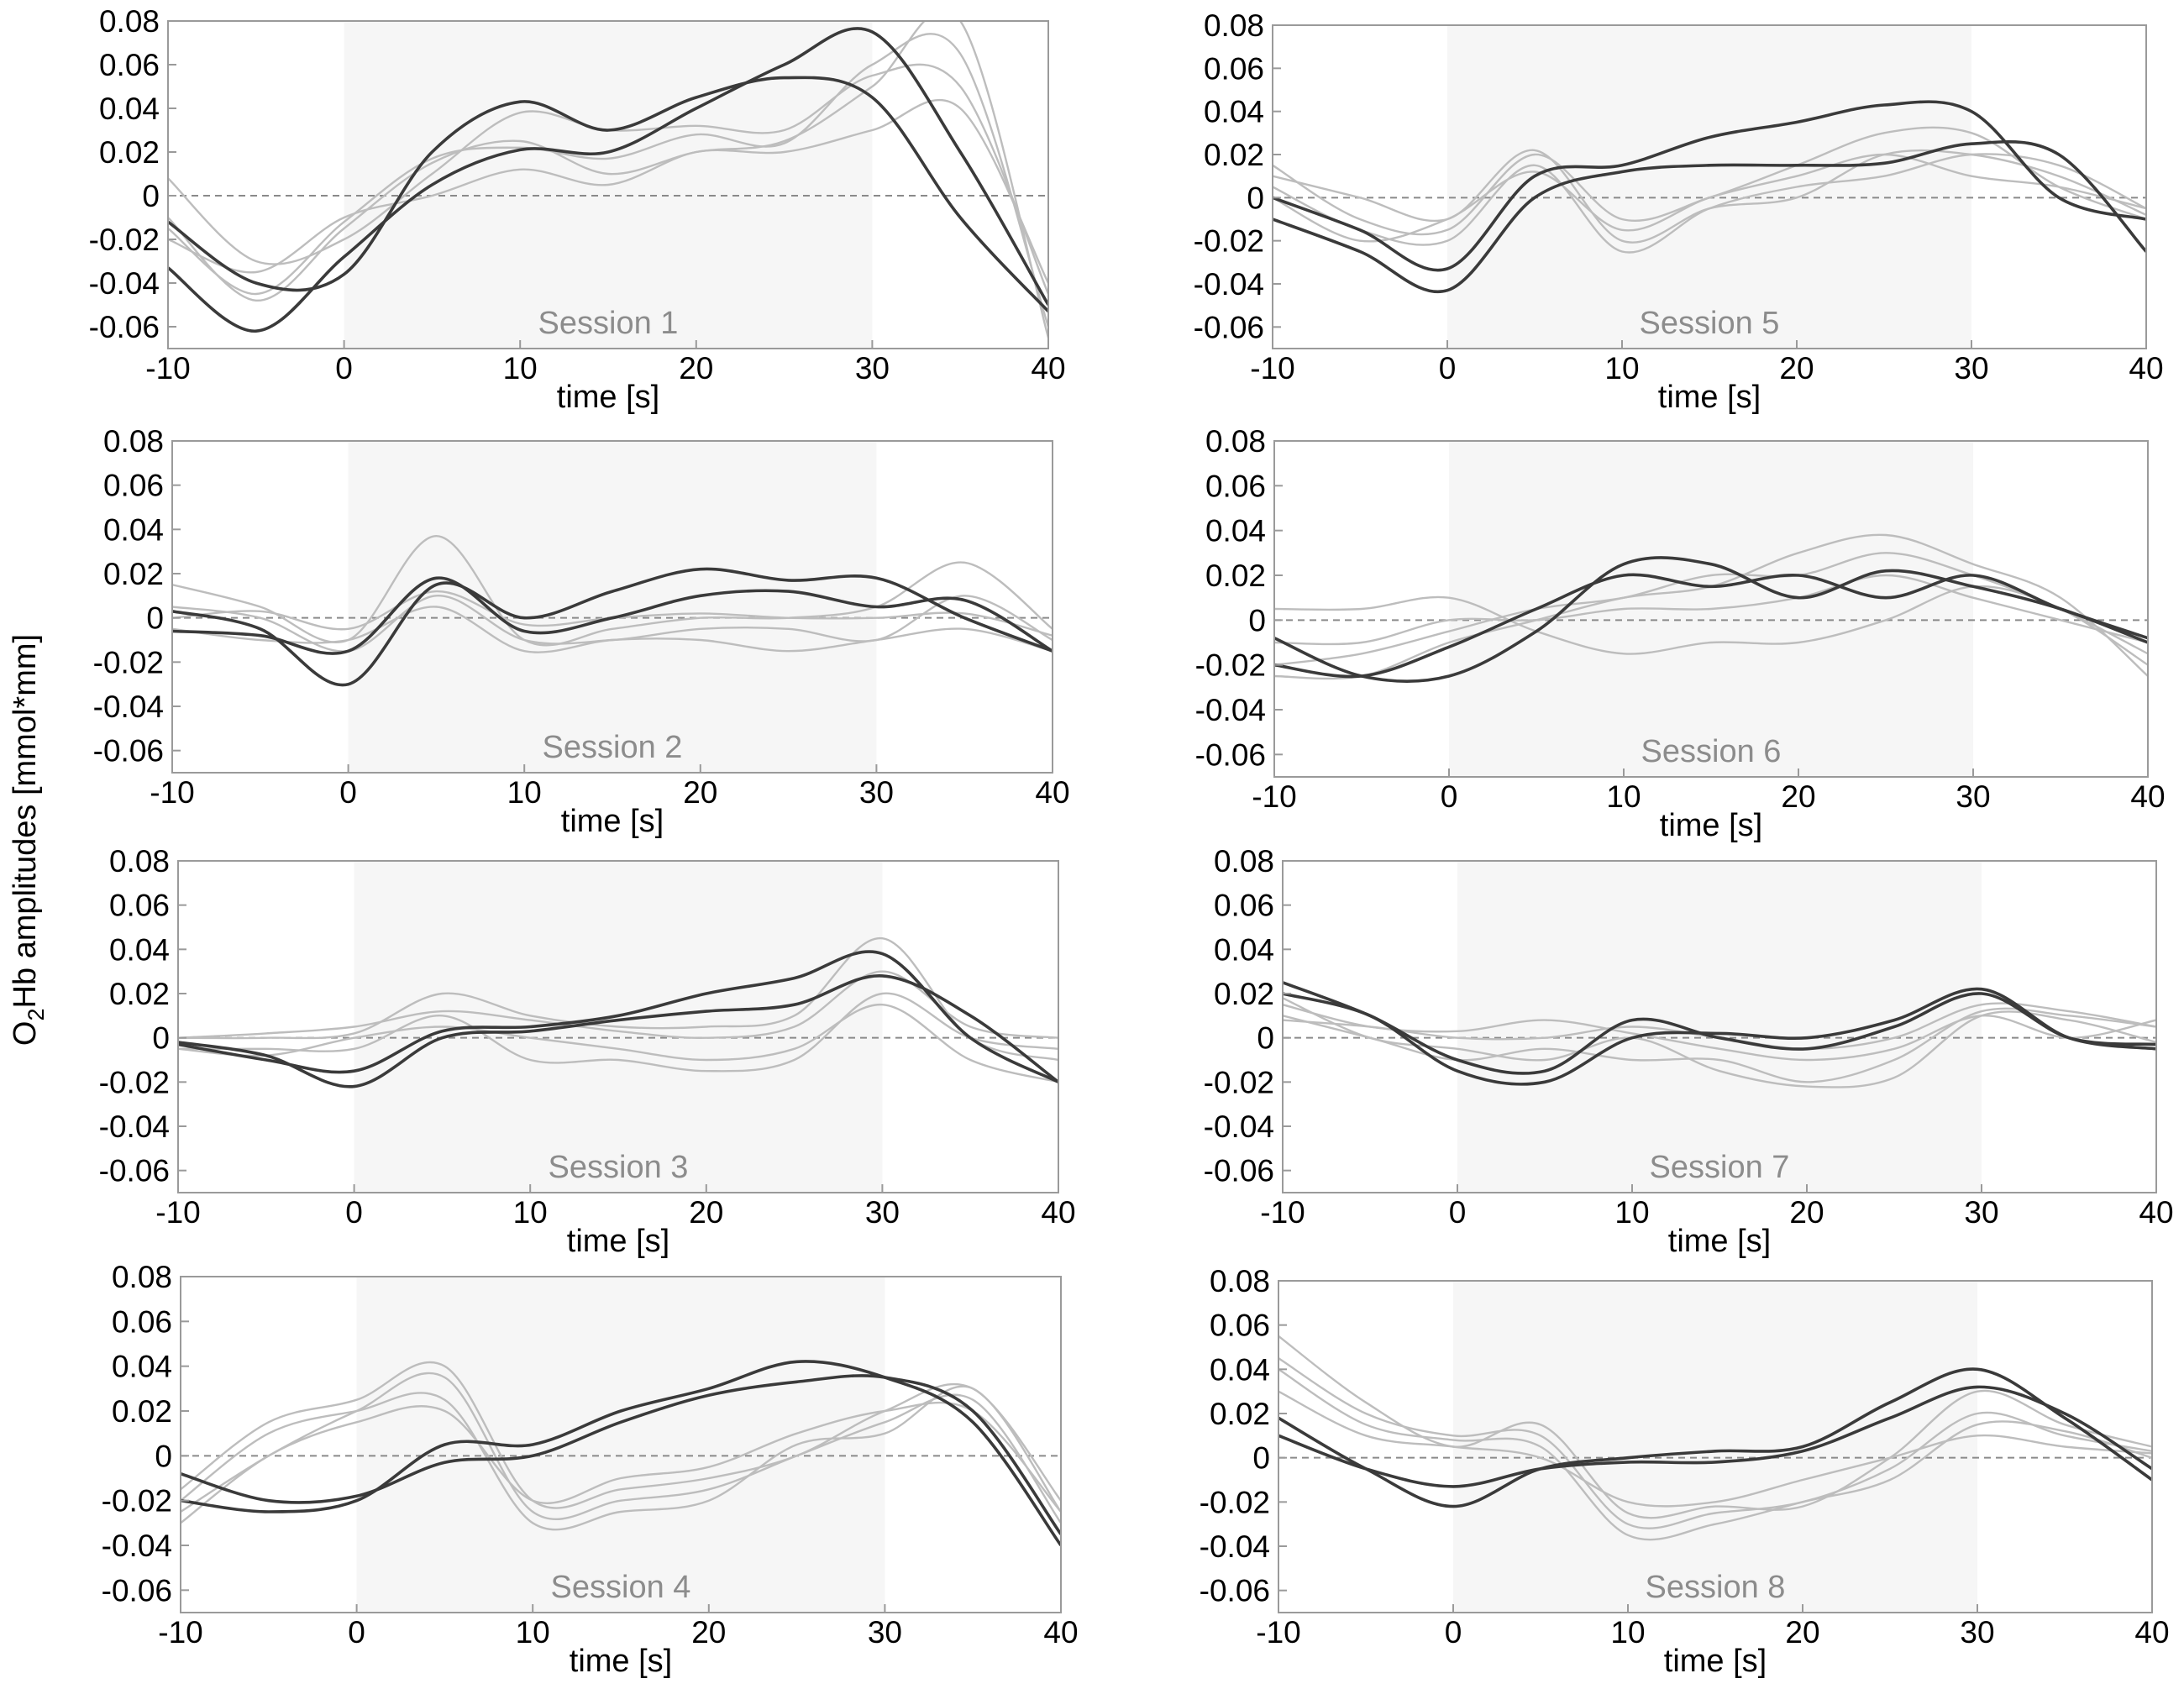 This screenshot has width=2184, height=1689. Describe the element at coordinates (619, 1167) in the screenshot. I see `session-label: Session 3` at that location.